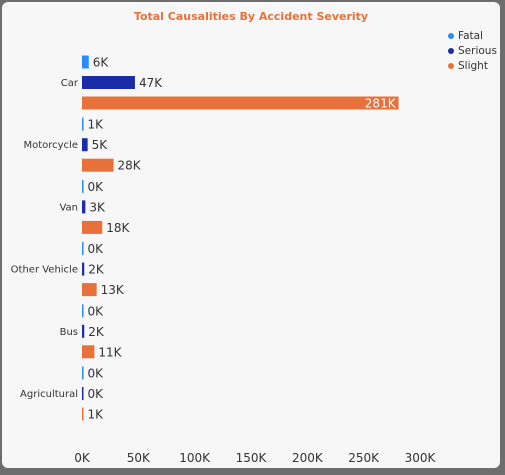 This screenshot has width=505, height=475. What do you see at coordinates (110, 352) in the screenshot?
I see `data-label-bus-slight: 11K` at bounding box center [110, 352].